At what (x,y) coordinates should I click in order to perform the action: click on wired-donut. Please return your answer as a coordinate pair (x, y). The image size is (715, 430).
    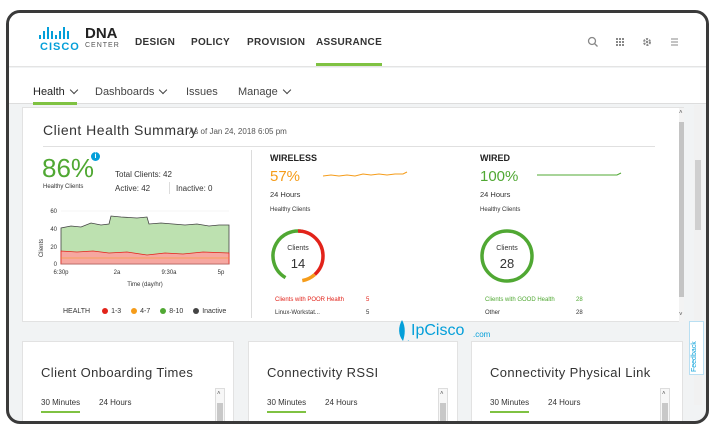
    Looking at the image, I should click on (507, 256).